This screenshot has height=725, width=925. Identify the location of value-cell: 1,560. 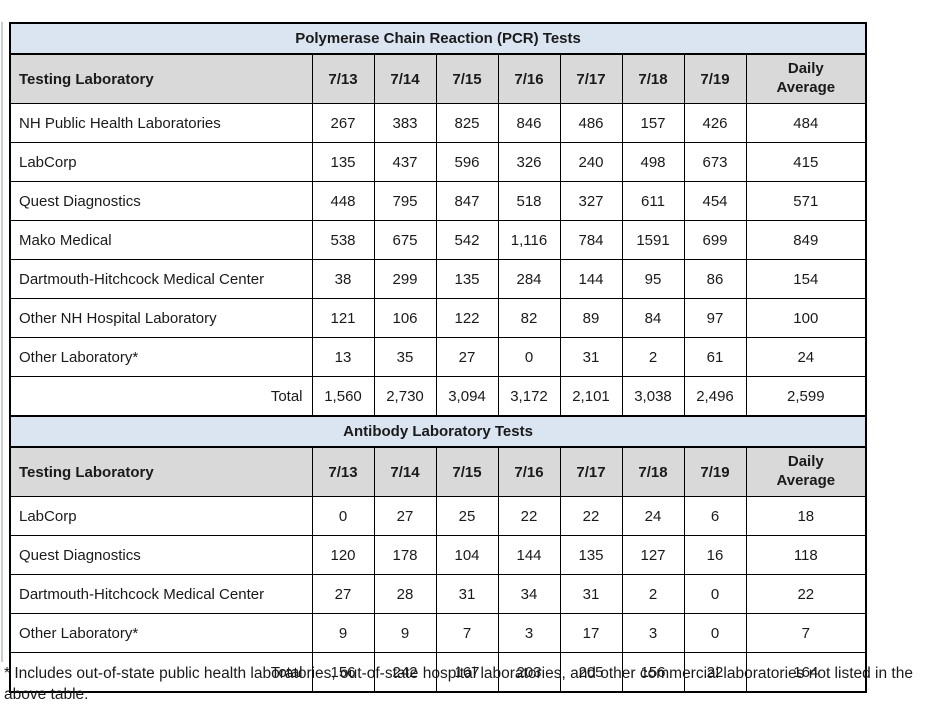
(343, 396).